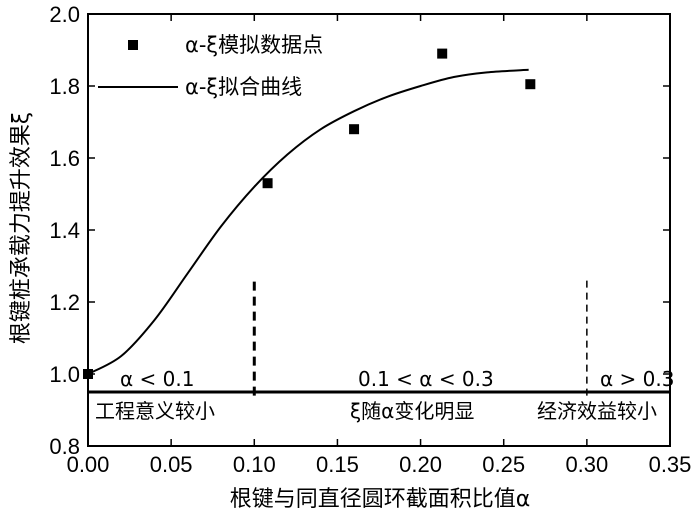  Describe the element at coordinates (637, 379) in the screenshot. I see `region3-condition: α > 0.3` at that location.